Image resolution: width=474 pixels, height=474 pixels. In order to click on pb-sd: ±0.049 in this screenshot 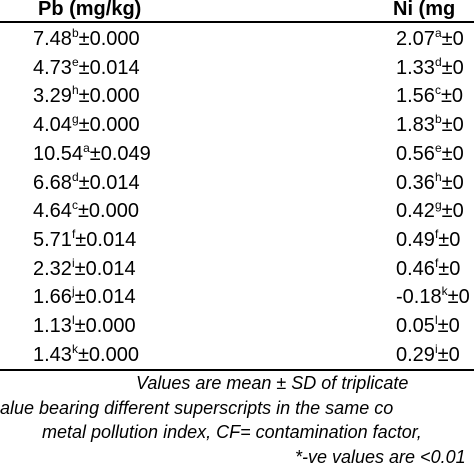, I will do `click(120, 154)`.